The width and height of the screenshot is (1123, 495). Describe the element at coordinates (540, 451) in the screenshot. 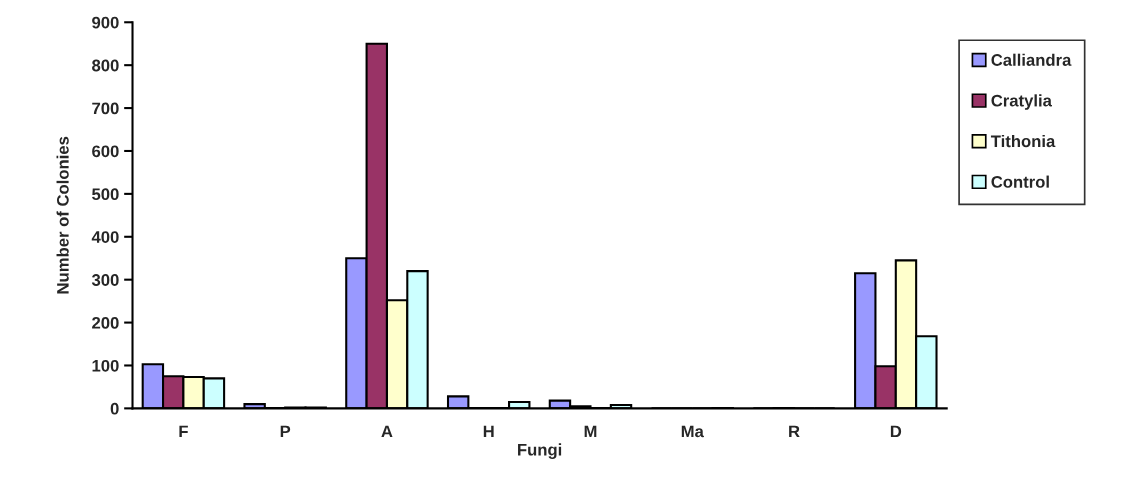

I see `x-axis-title: Fungi` at that location.